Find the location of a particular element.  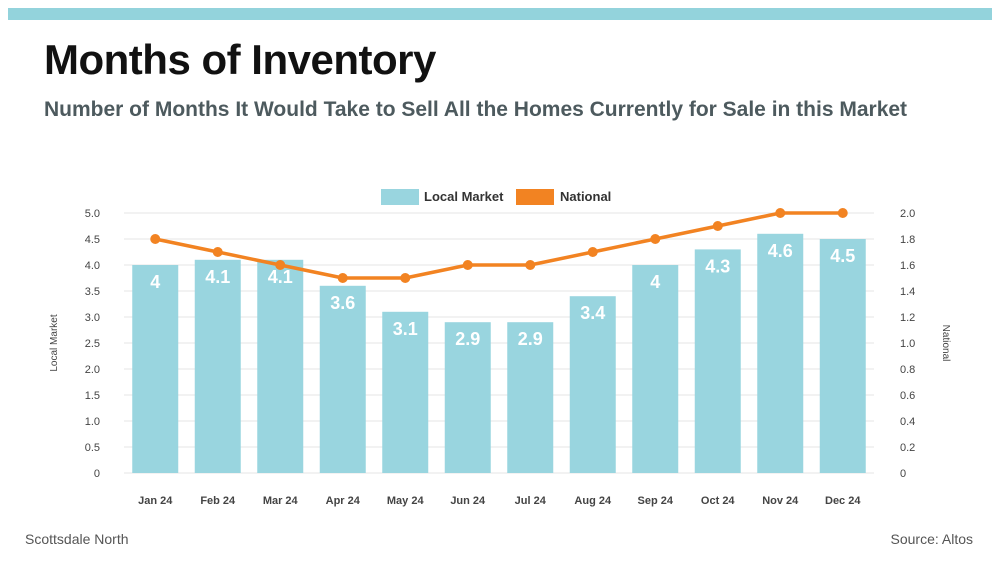

y2-tick-label: 2.0 is located at coordinates (907, 214).